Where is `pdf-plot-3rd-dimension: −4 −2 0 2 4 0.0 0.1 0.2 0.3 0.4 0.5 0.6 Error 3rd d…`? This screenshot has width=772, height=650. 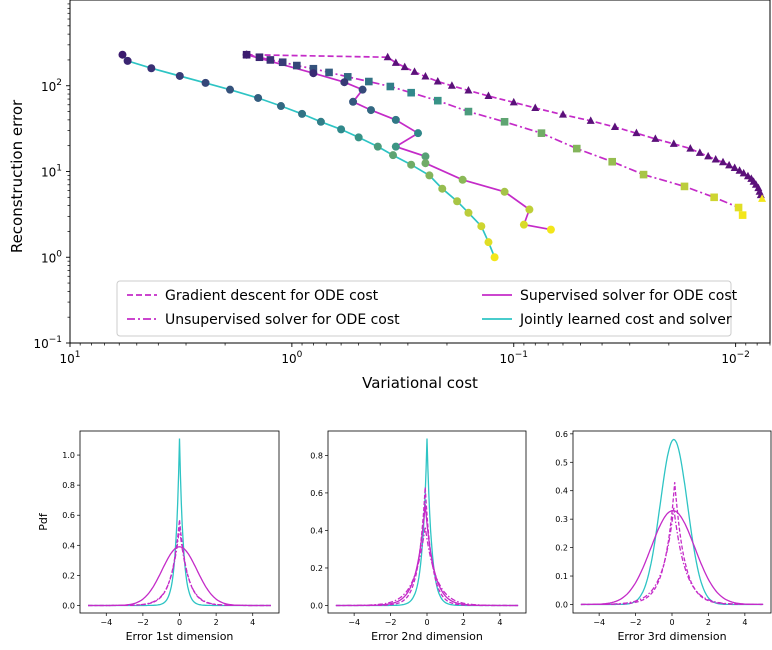
pdf-plot-3rd-dimension: −4 −2 0 2 4 0.0 0.1 0.2 0.3 0.4 0.5 0.6 Error 3rd d… is located at coordinates (663, 536).